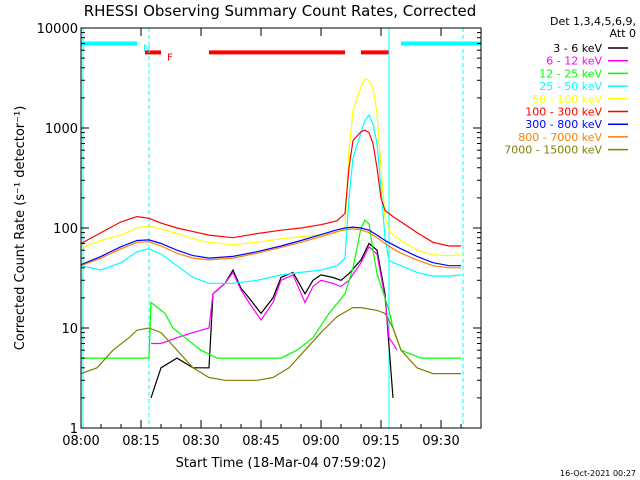 The image size is (640, 480). I want to click on x-axis-label: Start Time (18-Mar-04 07:59:02), so click(281, 463).